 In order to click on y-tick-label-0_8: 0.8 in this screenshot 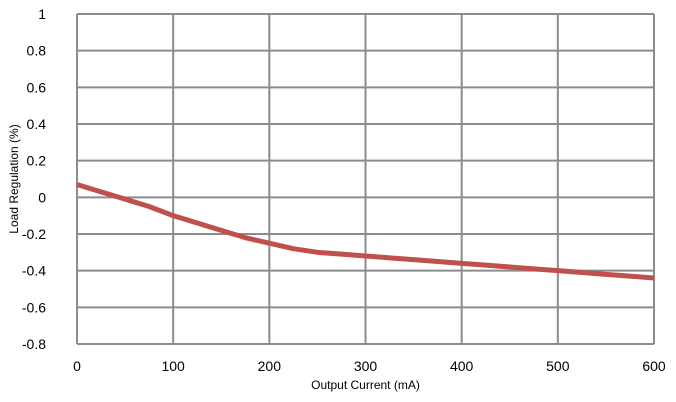, I will do `click(37, 51)`.